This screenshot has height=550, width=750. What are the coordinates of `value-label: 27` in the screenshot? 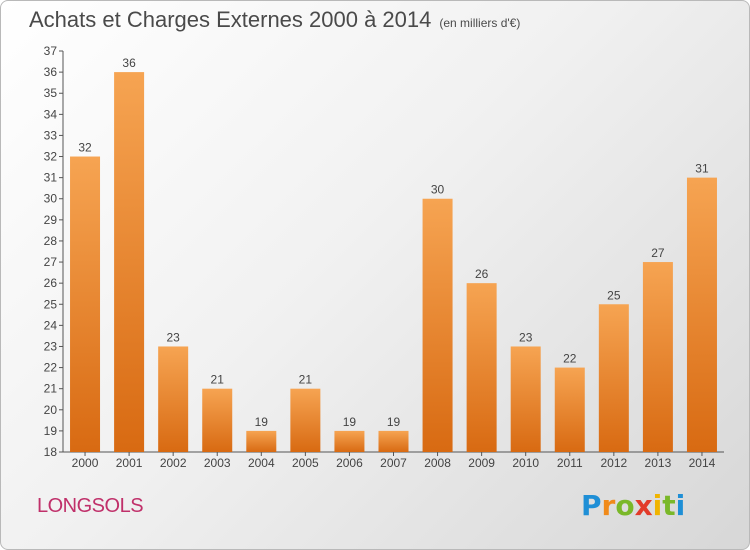 It's located at (658, 253).